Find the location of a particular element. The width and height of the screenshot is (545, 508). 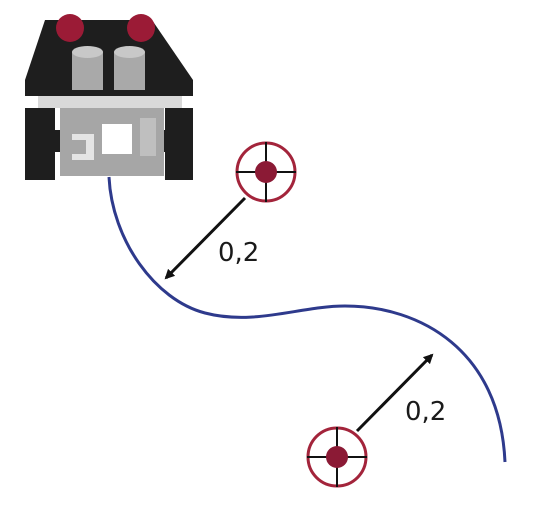

robot-right-sensor is located at coordinates (141, 28).